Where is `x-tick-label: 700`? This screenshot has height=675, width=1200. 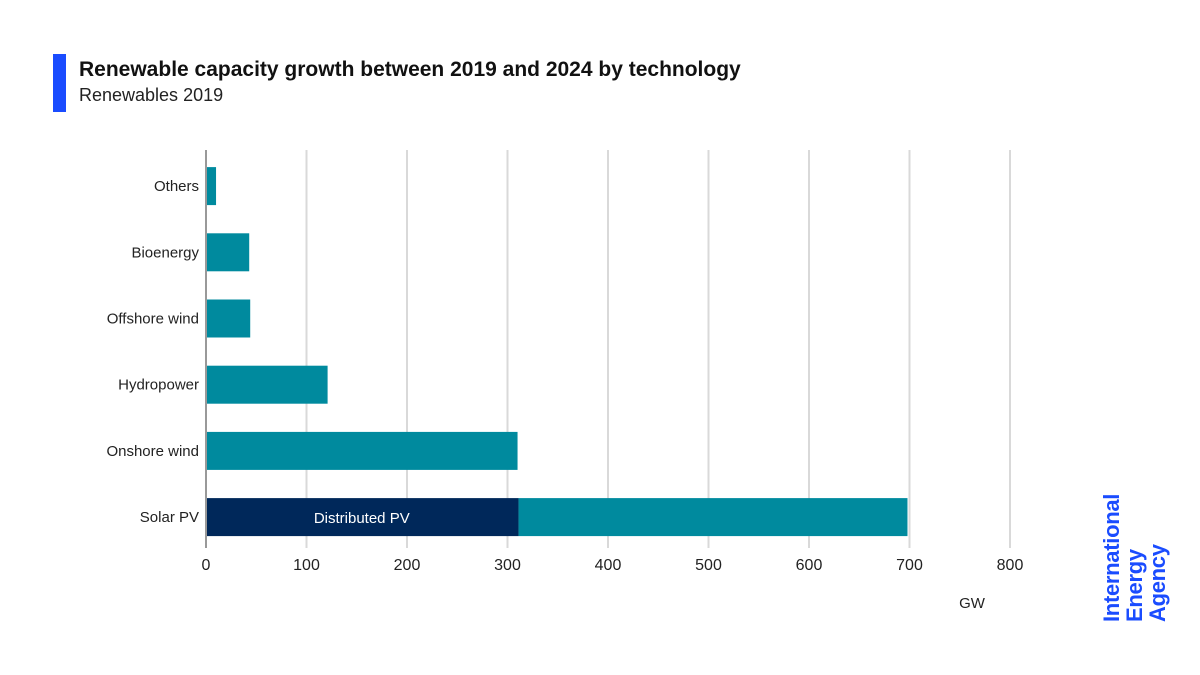 x-tick-label: 700 is located at coordinates (909, 565).